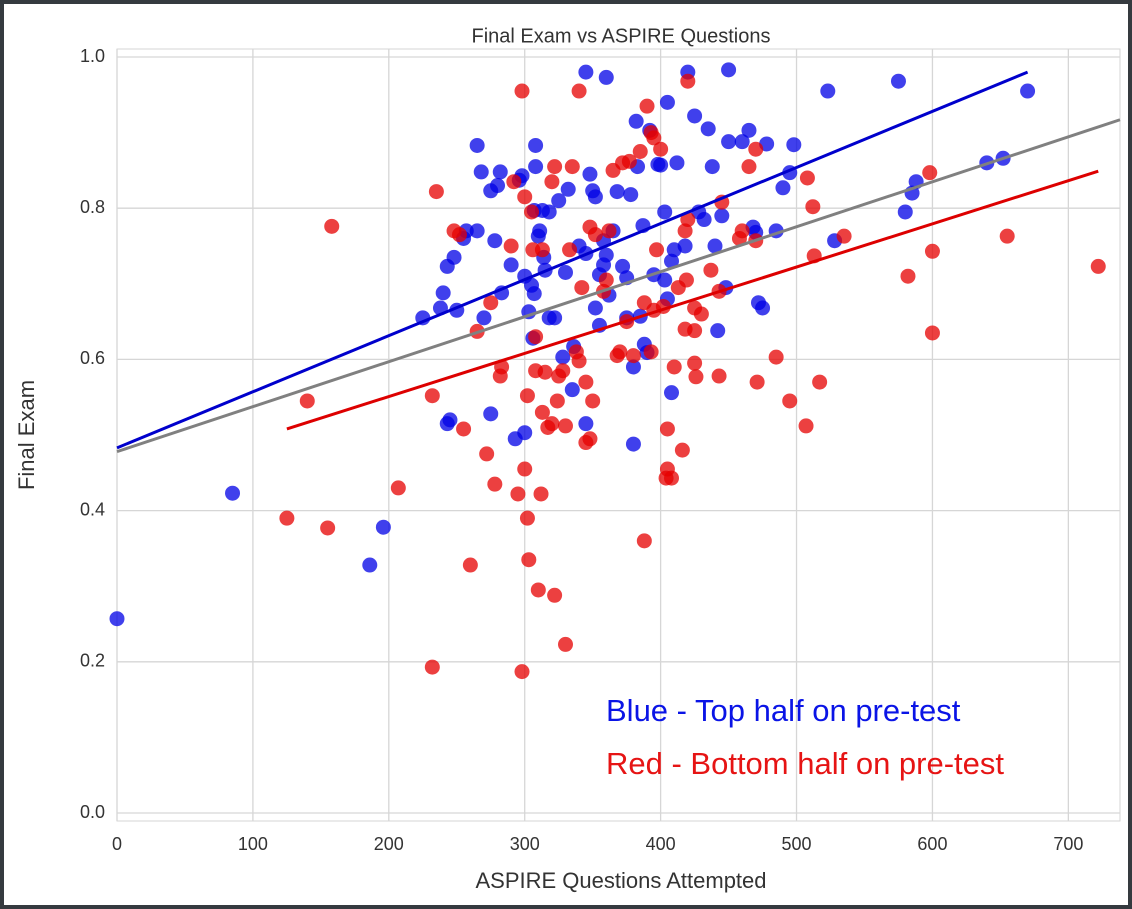 This screenshot has width=1132, height=909. What do you see at coordinates (783, 710) in the screenshot?
I see `annotation: Blue - Top half on pre-test` at bounding box center [783, 710].